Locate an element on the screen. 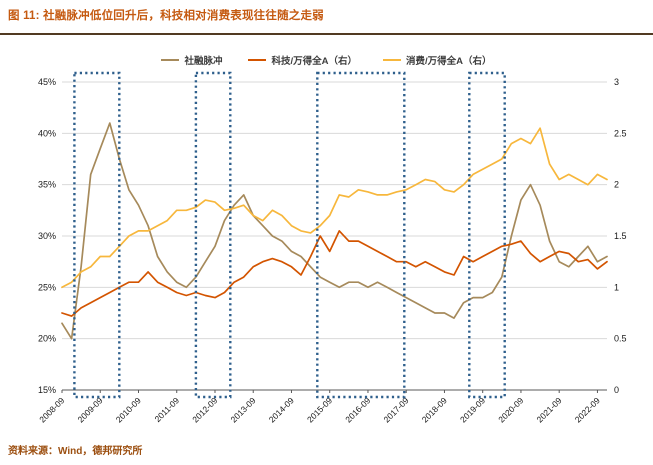 This screenshot has width=653, height=465. x-axis-tick-label: 2011-09 is located at coordinates (166, 409).